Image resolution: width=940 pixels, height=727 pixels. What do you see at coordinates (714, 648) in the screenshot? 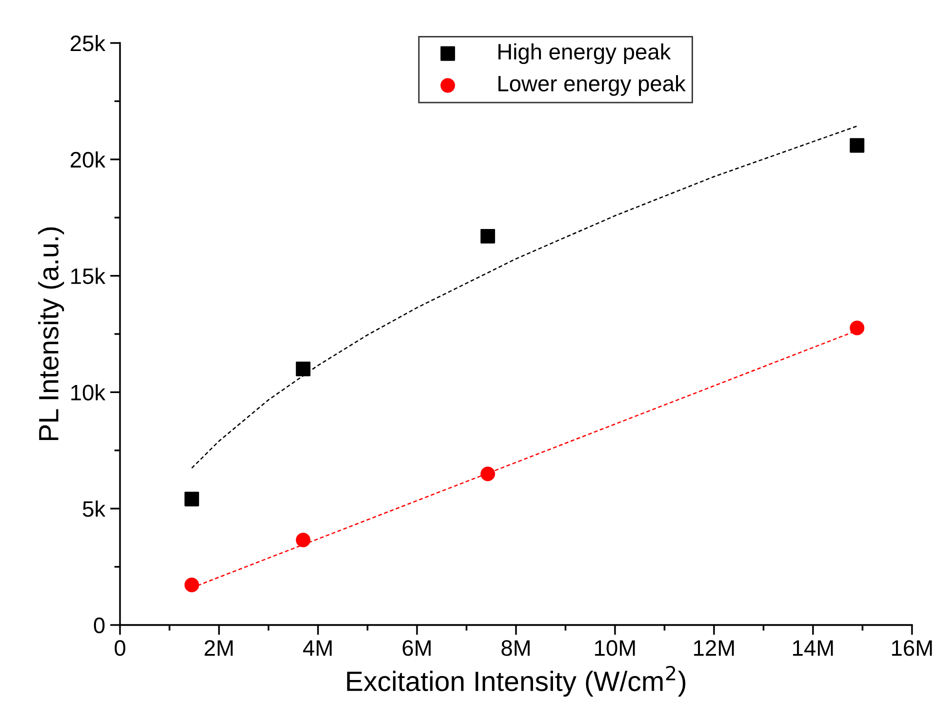
I see `x-tick-label: 12M` at bounding box center [714, 648].